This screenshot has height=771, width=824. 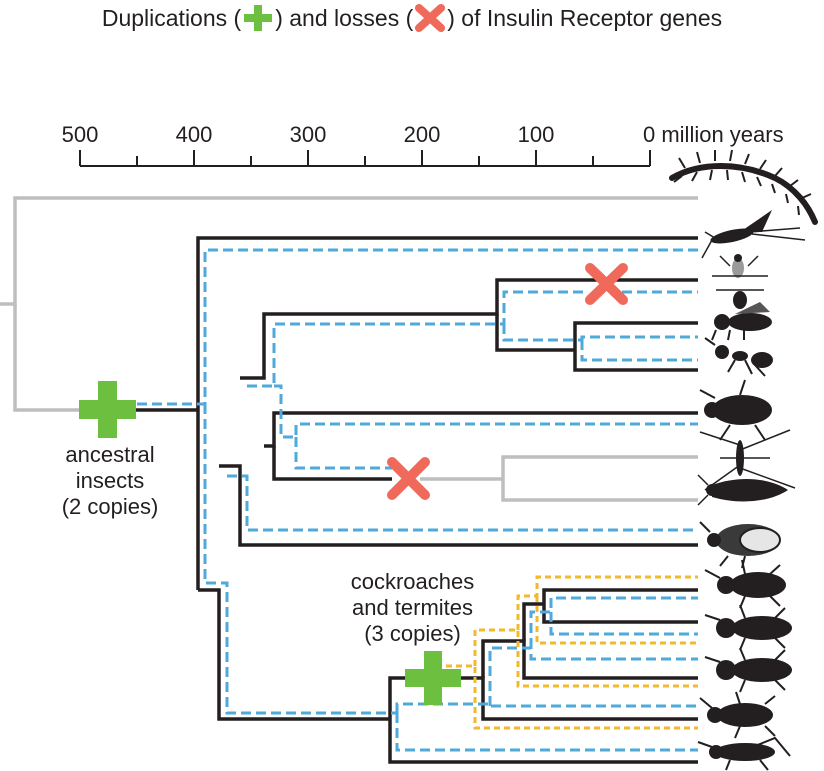 What do you see at coordinates (536, 134) in the screenshot?
I see `axis-tick-label: 100` at bounding box center [536, 134].